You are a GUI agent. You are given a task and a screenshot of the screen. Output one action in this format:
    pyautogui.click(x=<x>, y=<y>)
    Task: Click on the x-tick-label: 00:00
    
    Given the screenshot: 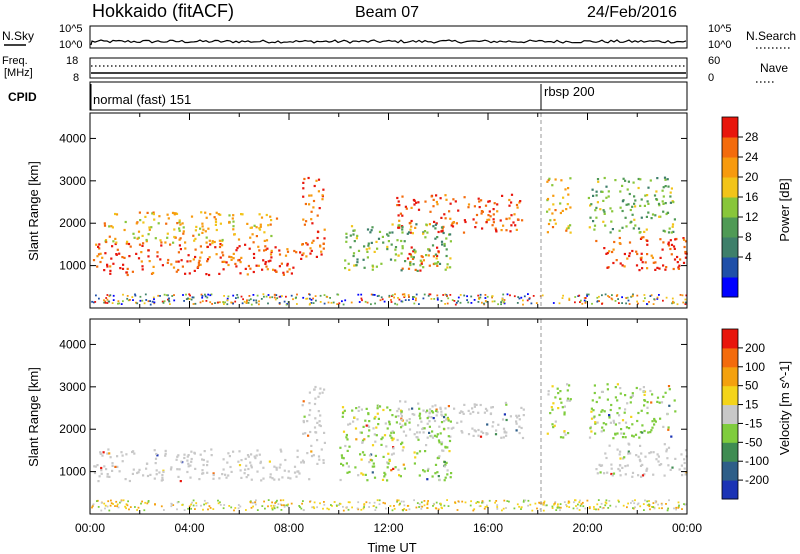 What is the action you would take?
    pyautogui.click(x=90, y=528)
    